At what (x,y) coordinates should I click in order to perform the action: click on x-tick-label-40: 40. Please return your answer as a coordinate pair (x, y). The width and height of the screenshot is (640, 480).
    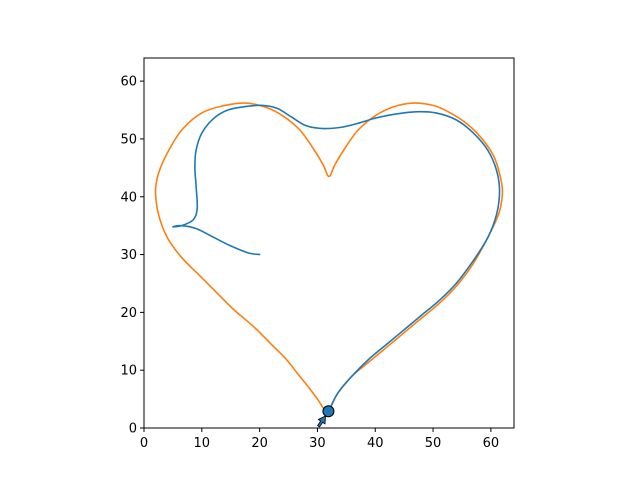
    Looking at the image, I should click on (375, 443).